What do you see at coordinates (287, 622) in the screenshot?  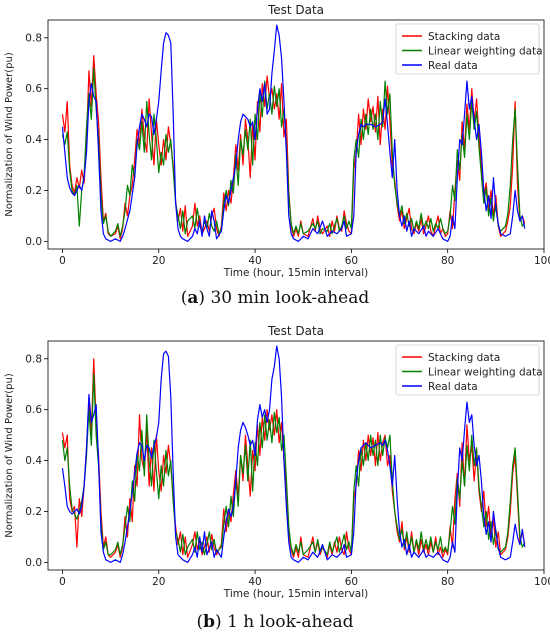 I see `caption-text: 1 h look-ahead` at bounding box center [287, 622].